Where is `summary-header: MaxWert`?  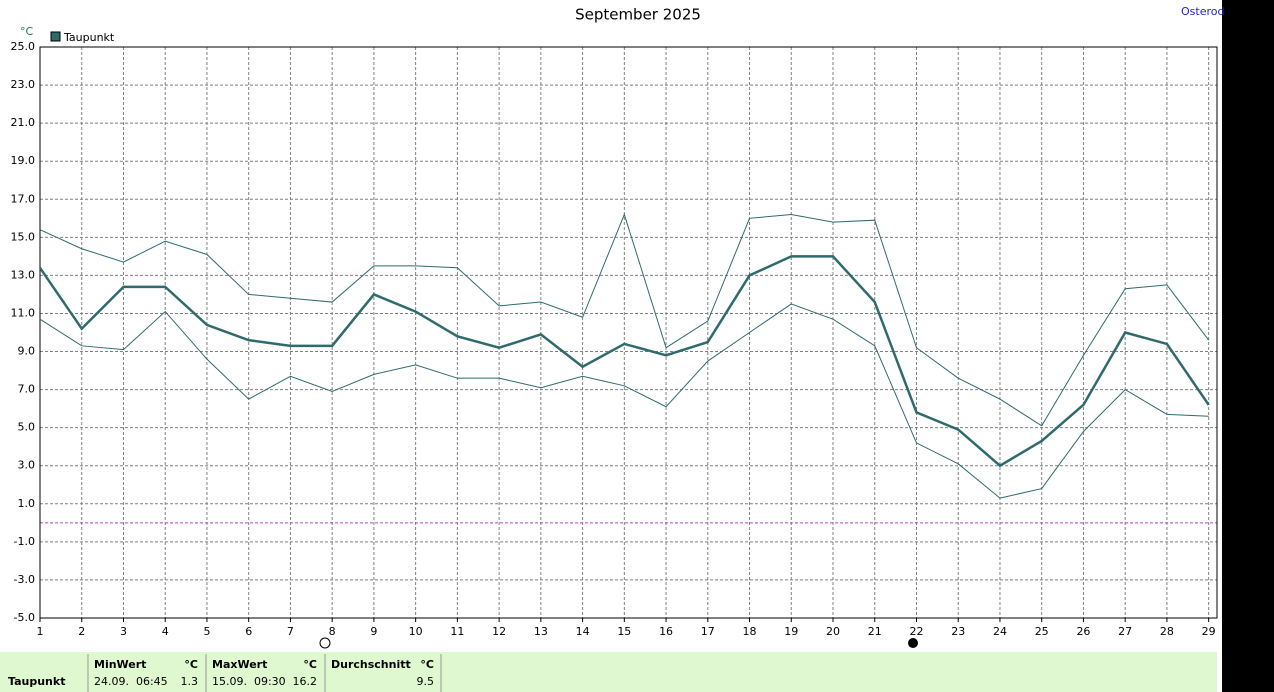
summary-header: MaxWert is located at coordinates (239, 664).